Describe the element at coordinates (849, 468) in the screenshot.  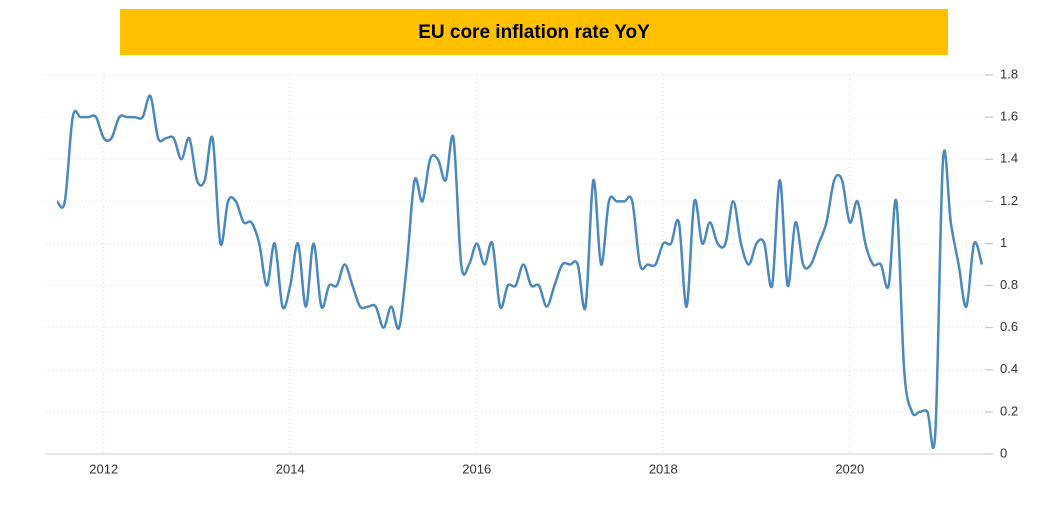
I see `x-tick-label: 2020` at that location.